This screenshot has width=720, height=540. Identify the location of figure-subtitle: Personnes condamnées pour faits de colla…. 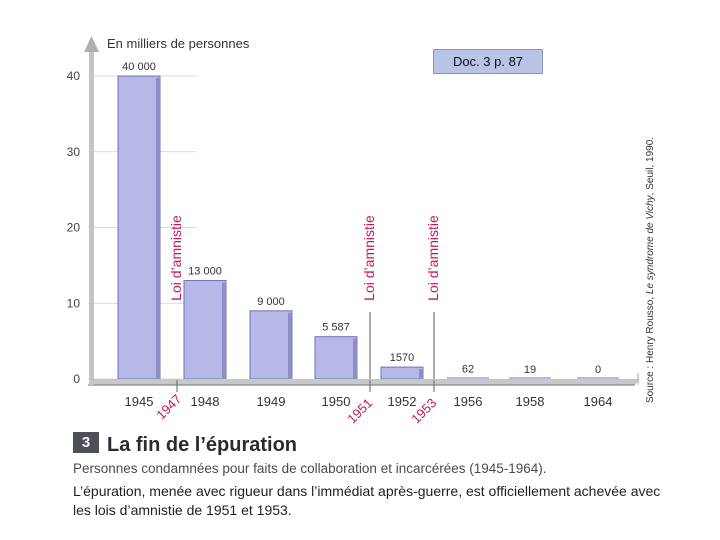
(310, 468).